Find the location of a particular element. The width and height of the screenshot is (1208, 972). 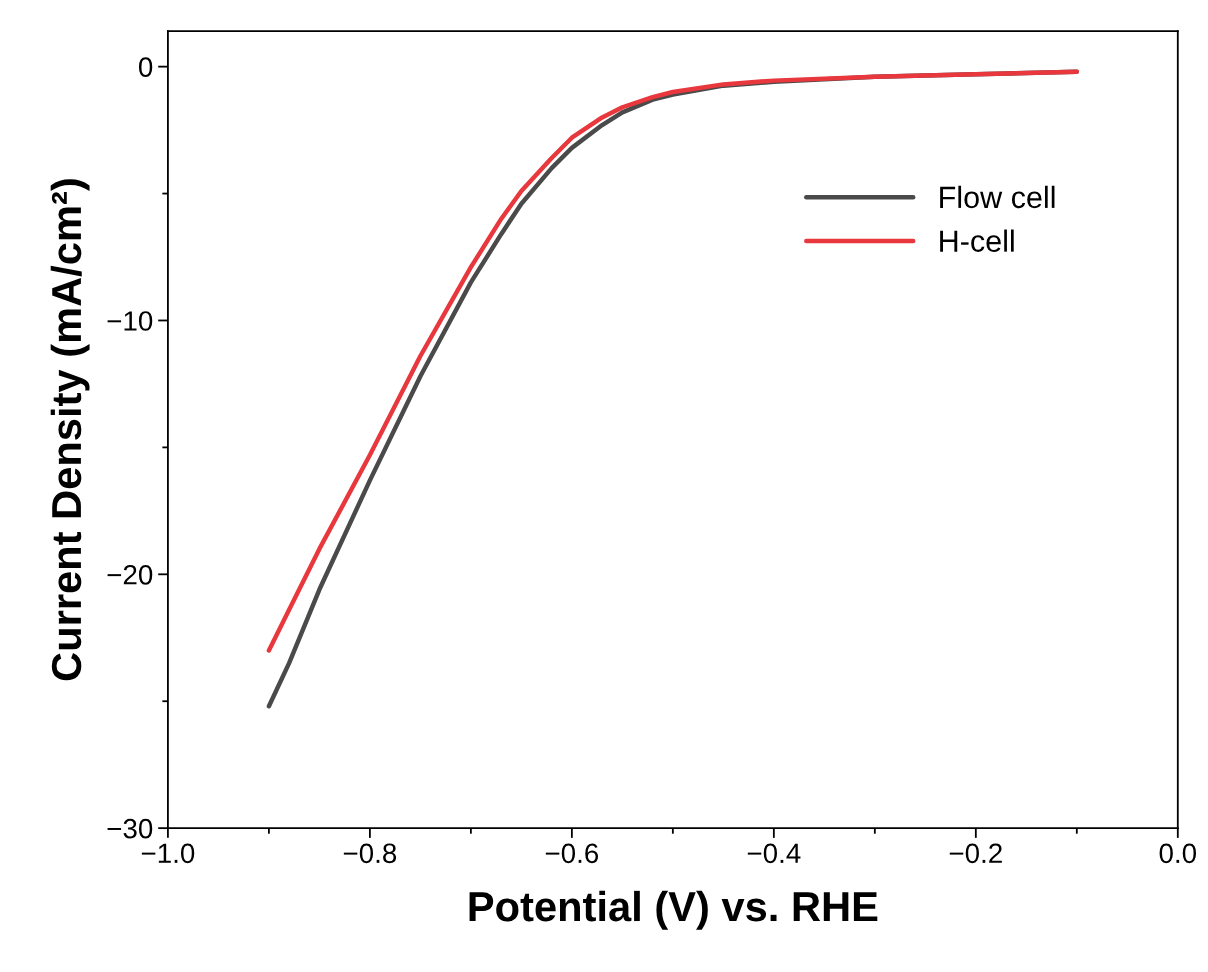

y-tick-label: −30 is located at coordinates (130, 828).